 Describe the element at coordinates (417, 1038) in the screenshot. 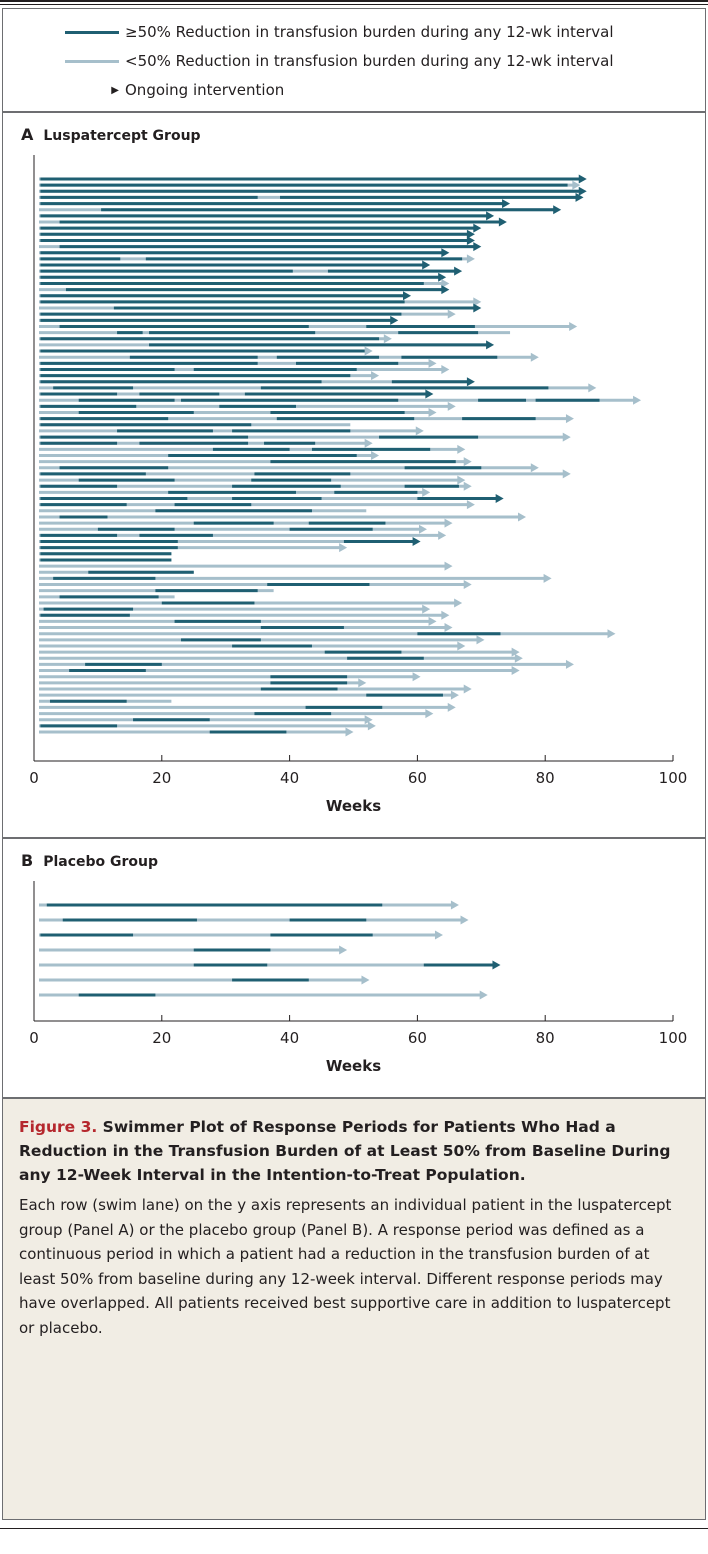

I see `x-tick-label: 60` at that location.